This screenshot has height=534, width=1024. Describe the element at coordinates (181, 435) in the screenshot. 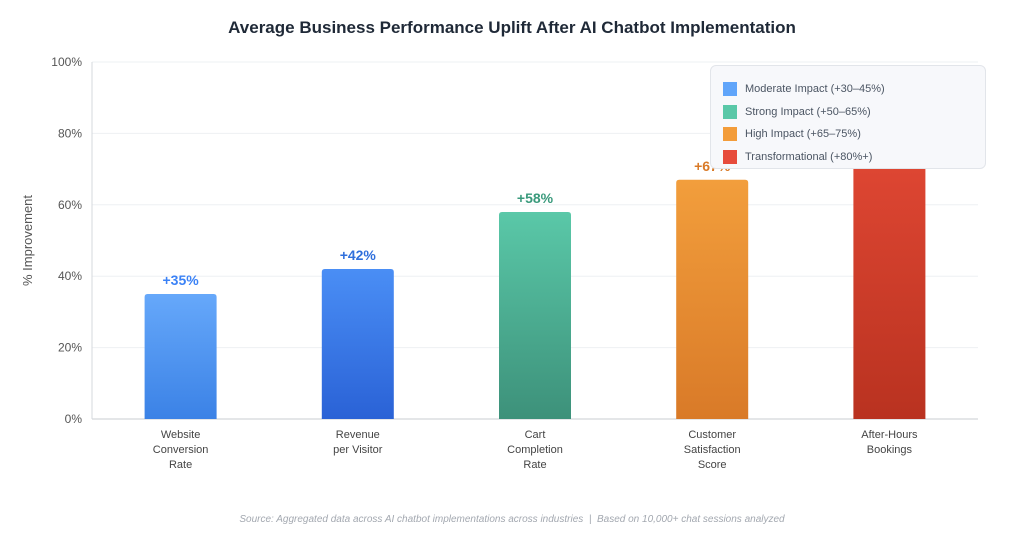

I see `x-tick-label: Website` at that location.